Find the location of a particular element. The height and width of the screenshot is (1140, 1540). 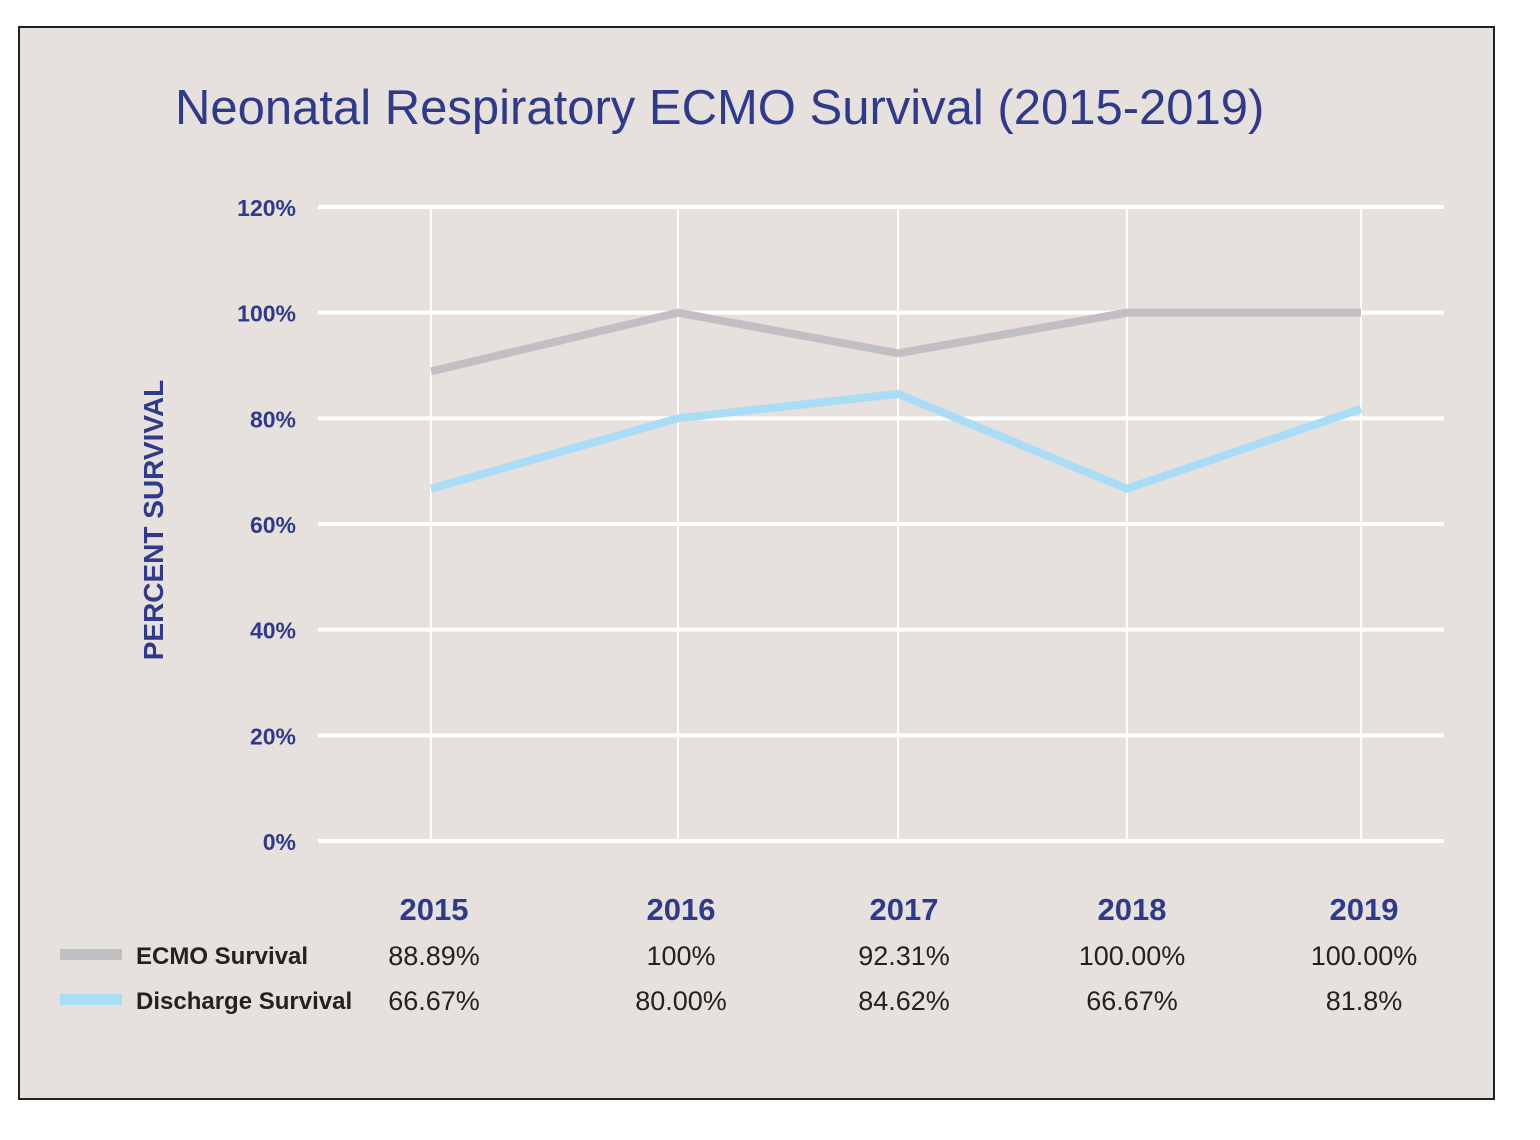

series-line-discharge-survival is located at coordinates (896, 441).